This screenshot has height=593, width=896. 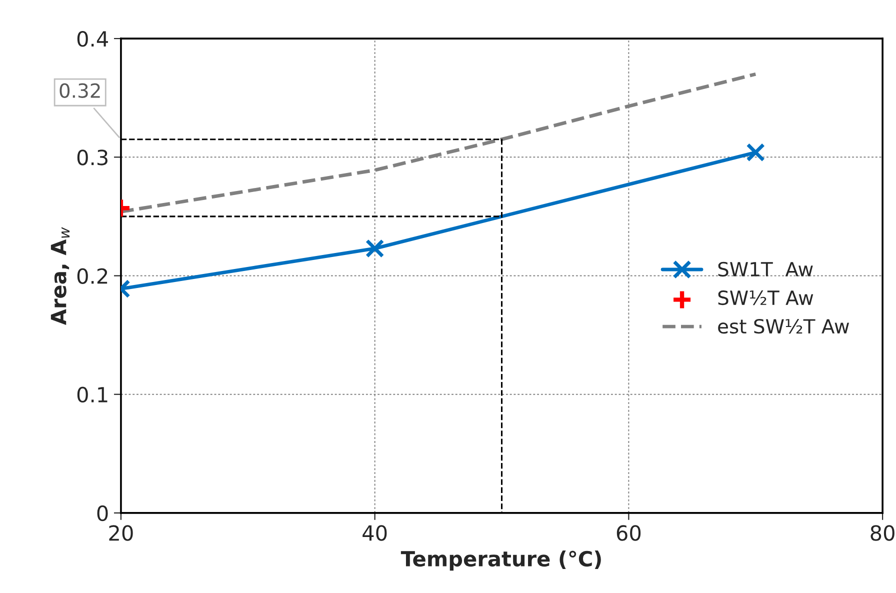 What do you see at coordinates (92, 39) in the screenshot?
I see `y-tick-label: 0.4` at bounding box center [92, 39].